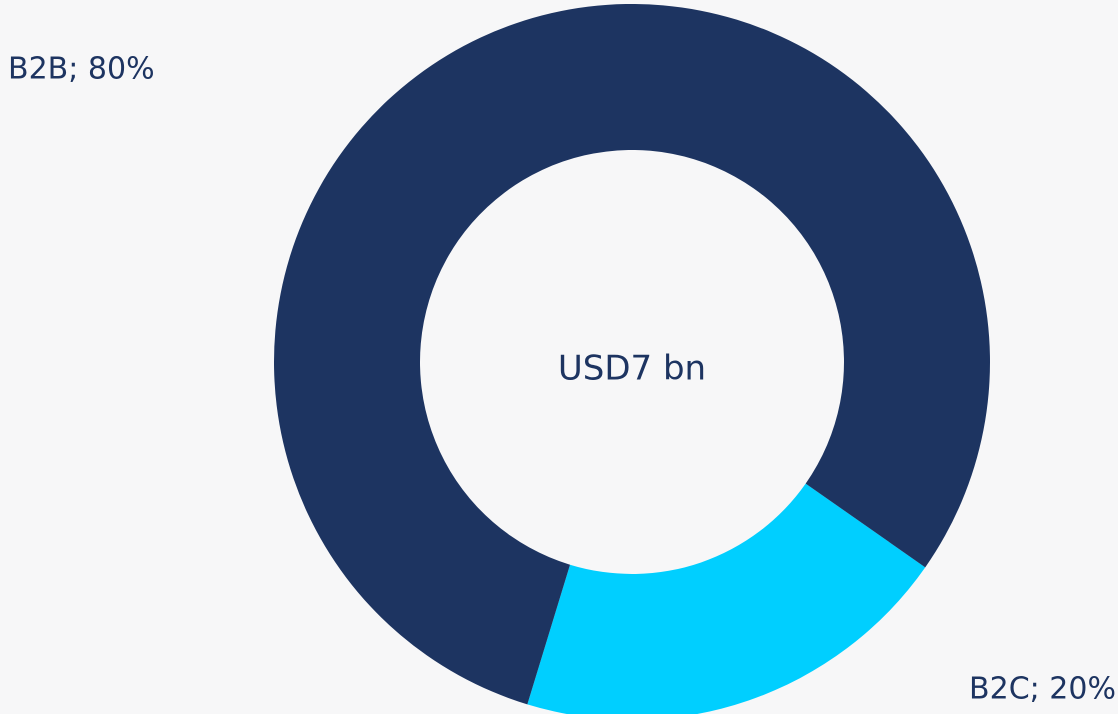  What do you see at coordinates (632, 369) in the screenshot?
I see `center-label: USD7 bn` at bounding box center [632, 369].